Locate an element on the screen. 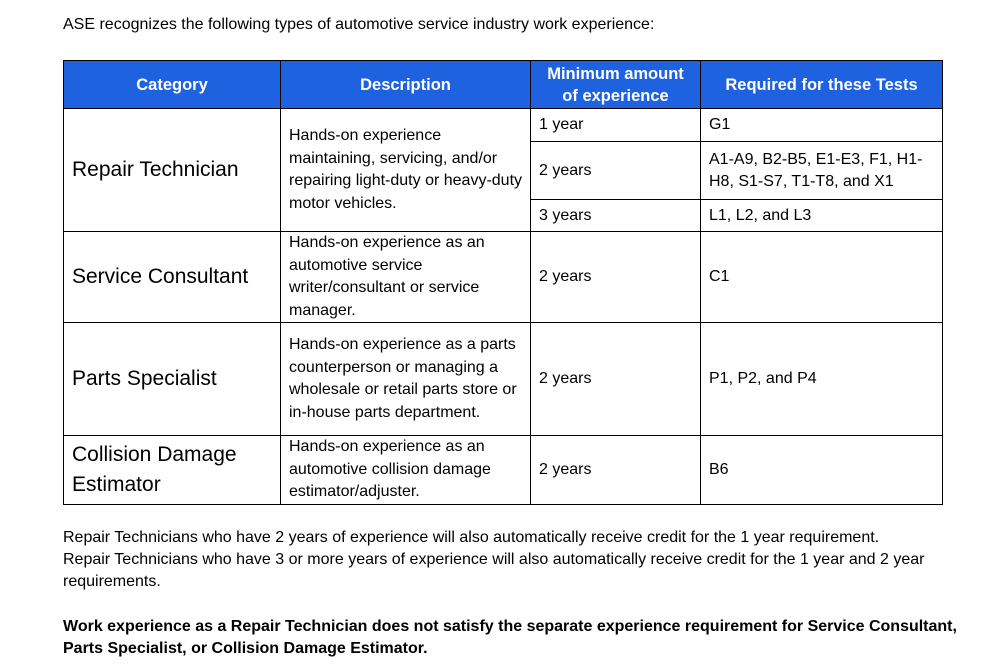 The height and width of the screenshot is (667, 1000). category-repair-technician: Repair Technician is located at coordinates (172, 170).